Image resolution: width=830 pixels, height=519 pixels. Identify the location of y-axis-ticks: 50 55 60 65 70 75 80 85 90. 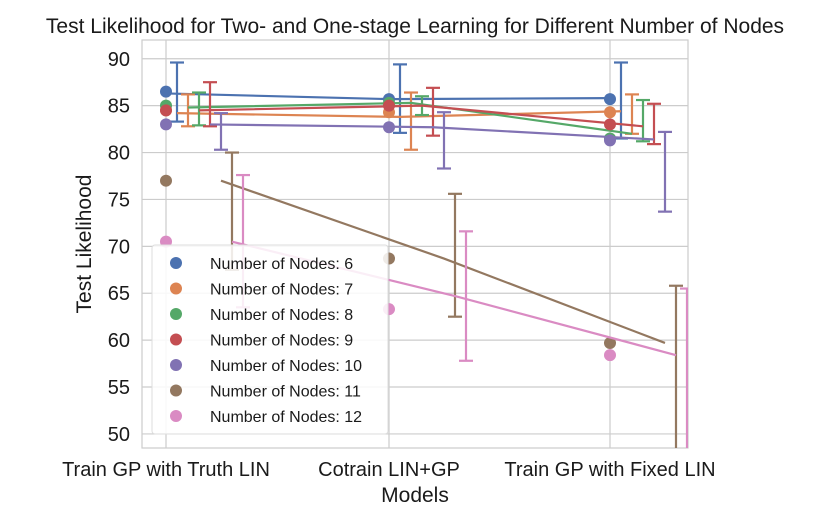
(119, 247).